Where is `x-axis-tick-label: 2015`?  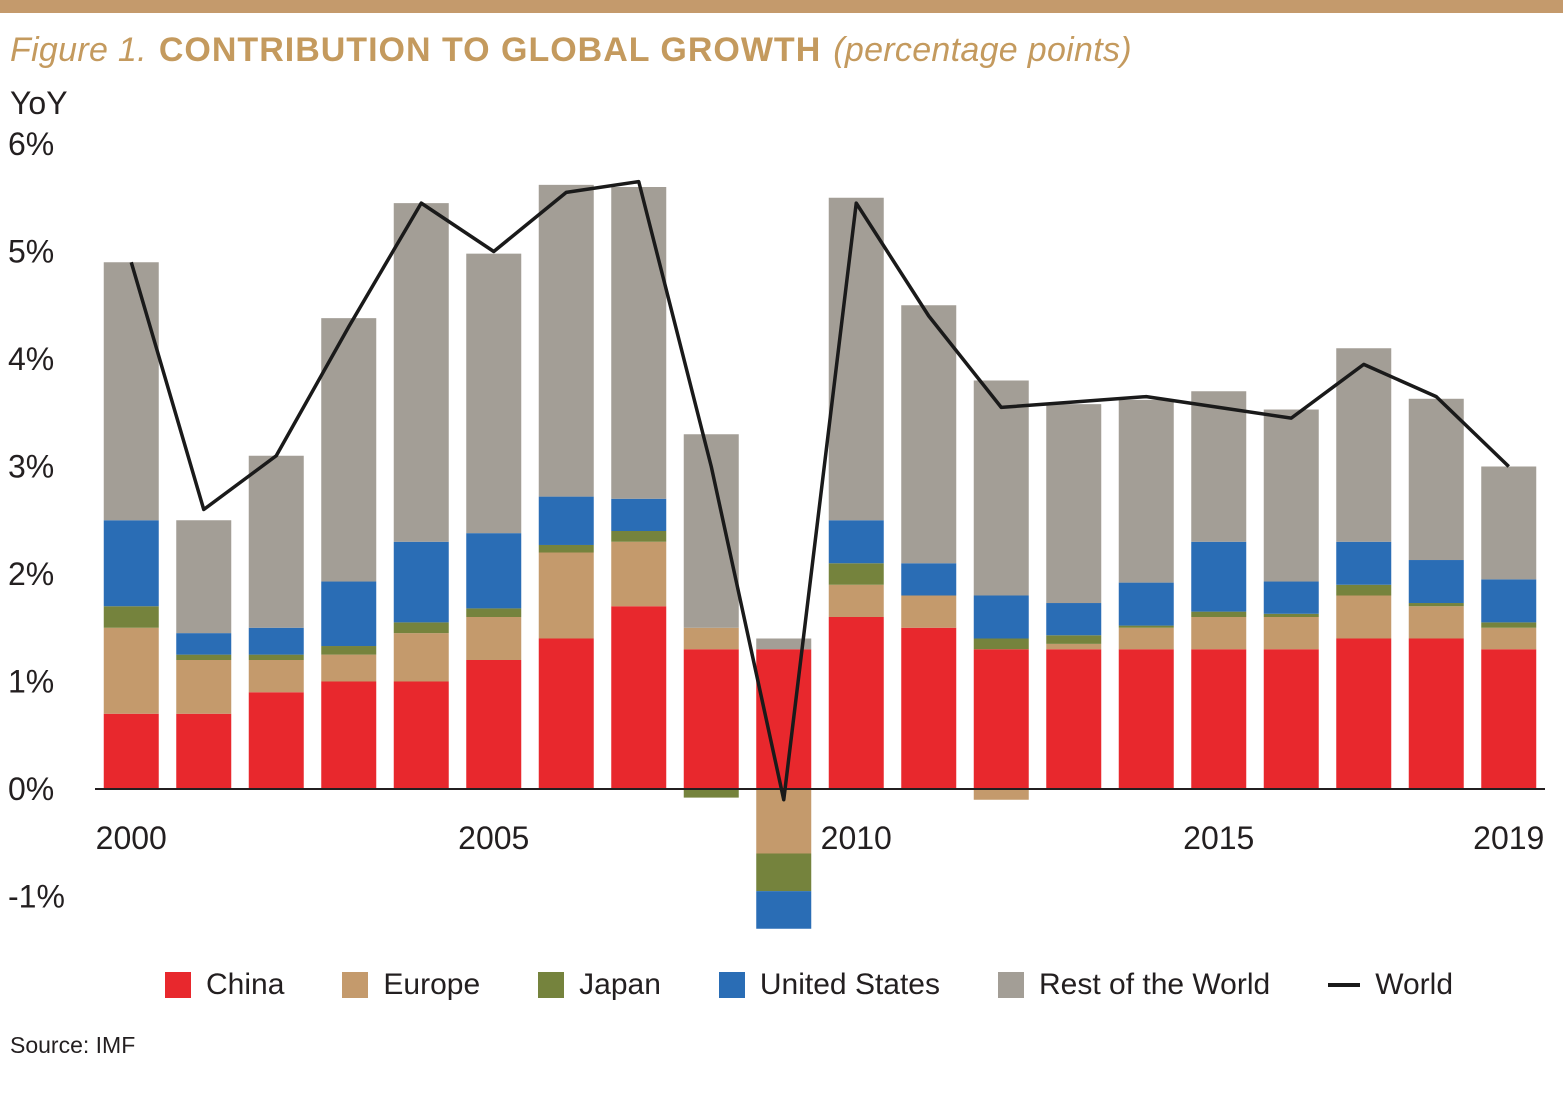 x-axis-tick-label: 2015 is located at coordinates (1218, 838).